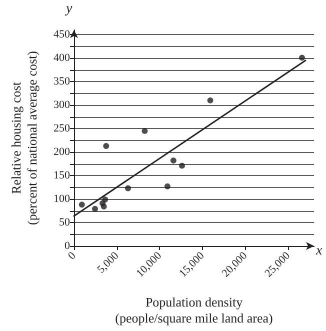  I want to click on y-tick-label: 350, so click(62, 82).